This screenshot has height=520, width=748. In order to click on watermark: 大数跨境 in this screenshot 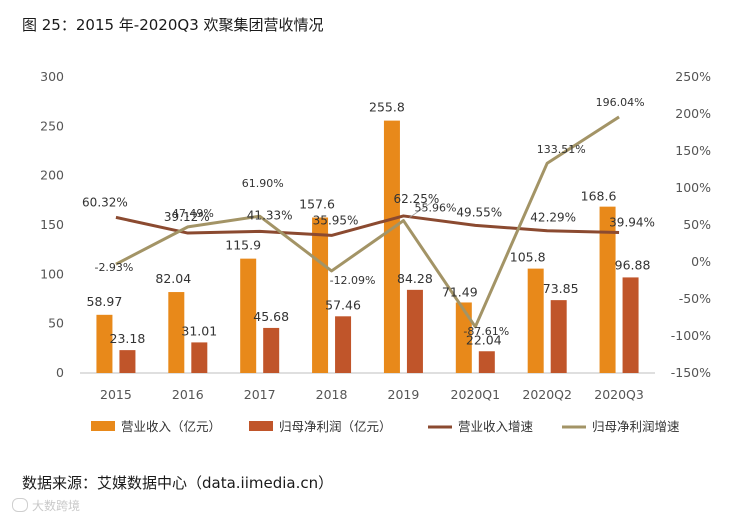, I will do `click(46, 505)`.